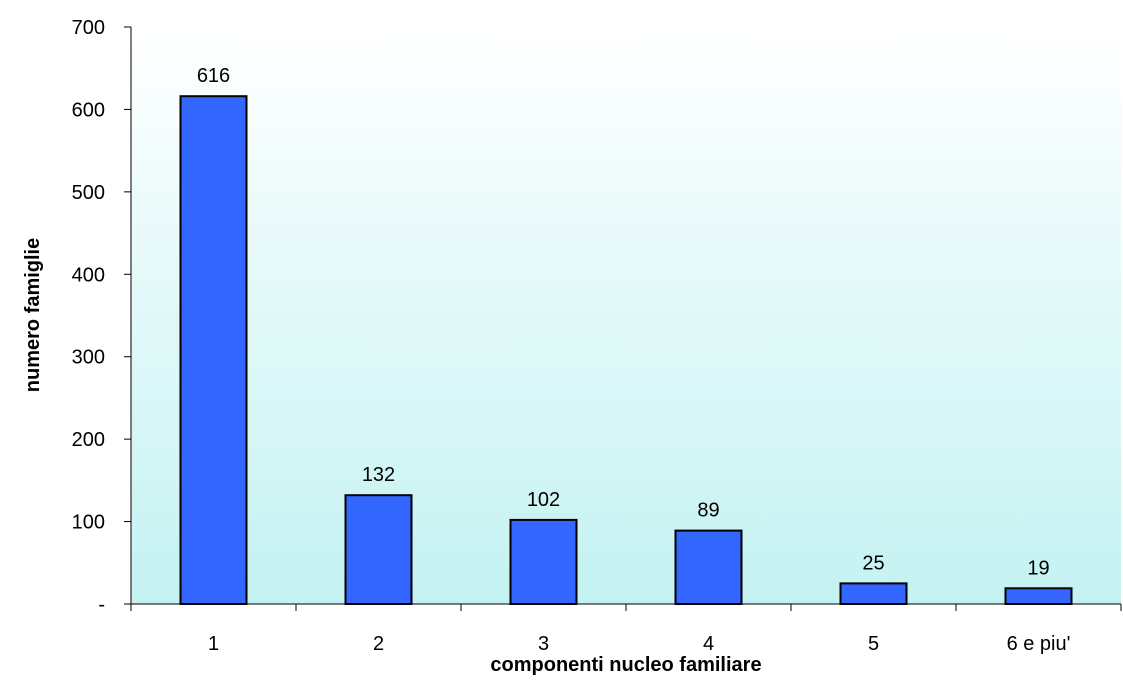  Describe the element at coordinates (378, 644) in the screenshot. I see `x-tick-label-2: 2` at that location.